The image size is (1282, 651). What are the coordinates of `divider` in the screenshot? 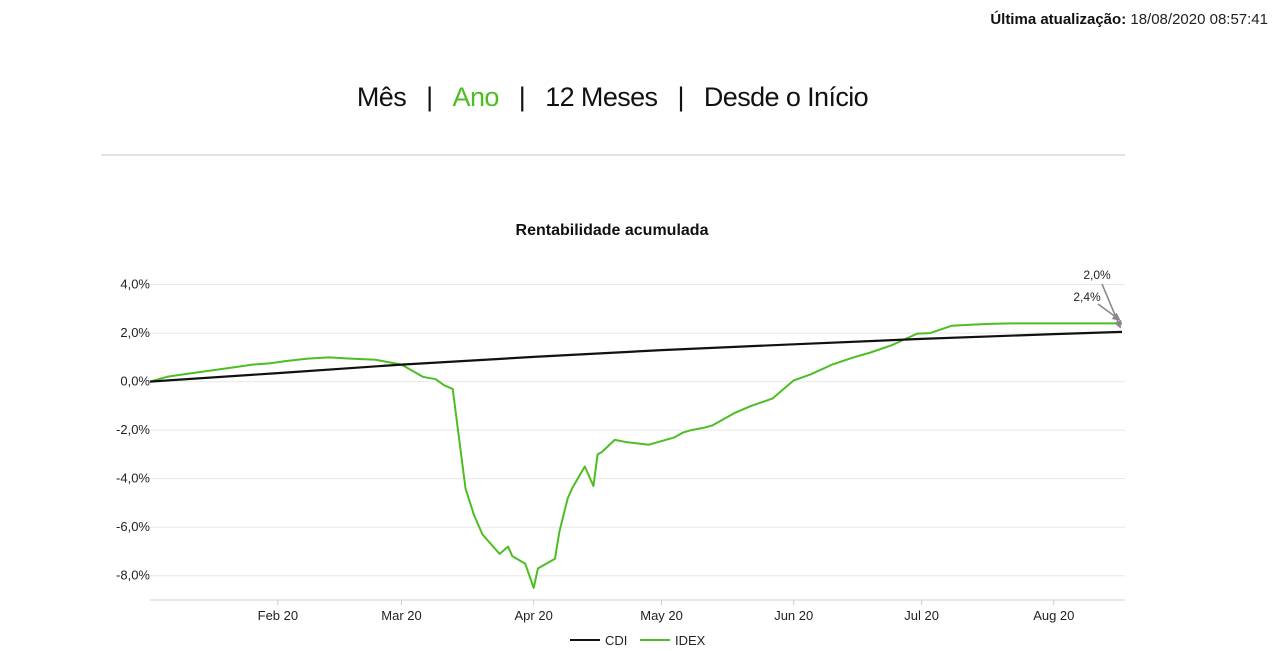 It's located at (613, 155).